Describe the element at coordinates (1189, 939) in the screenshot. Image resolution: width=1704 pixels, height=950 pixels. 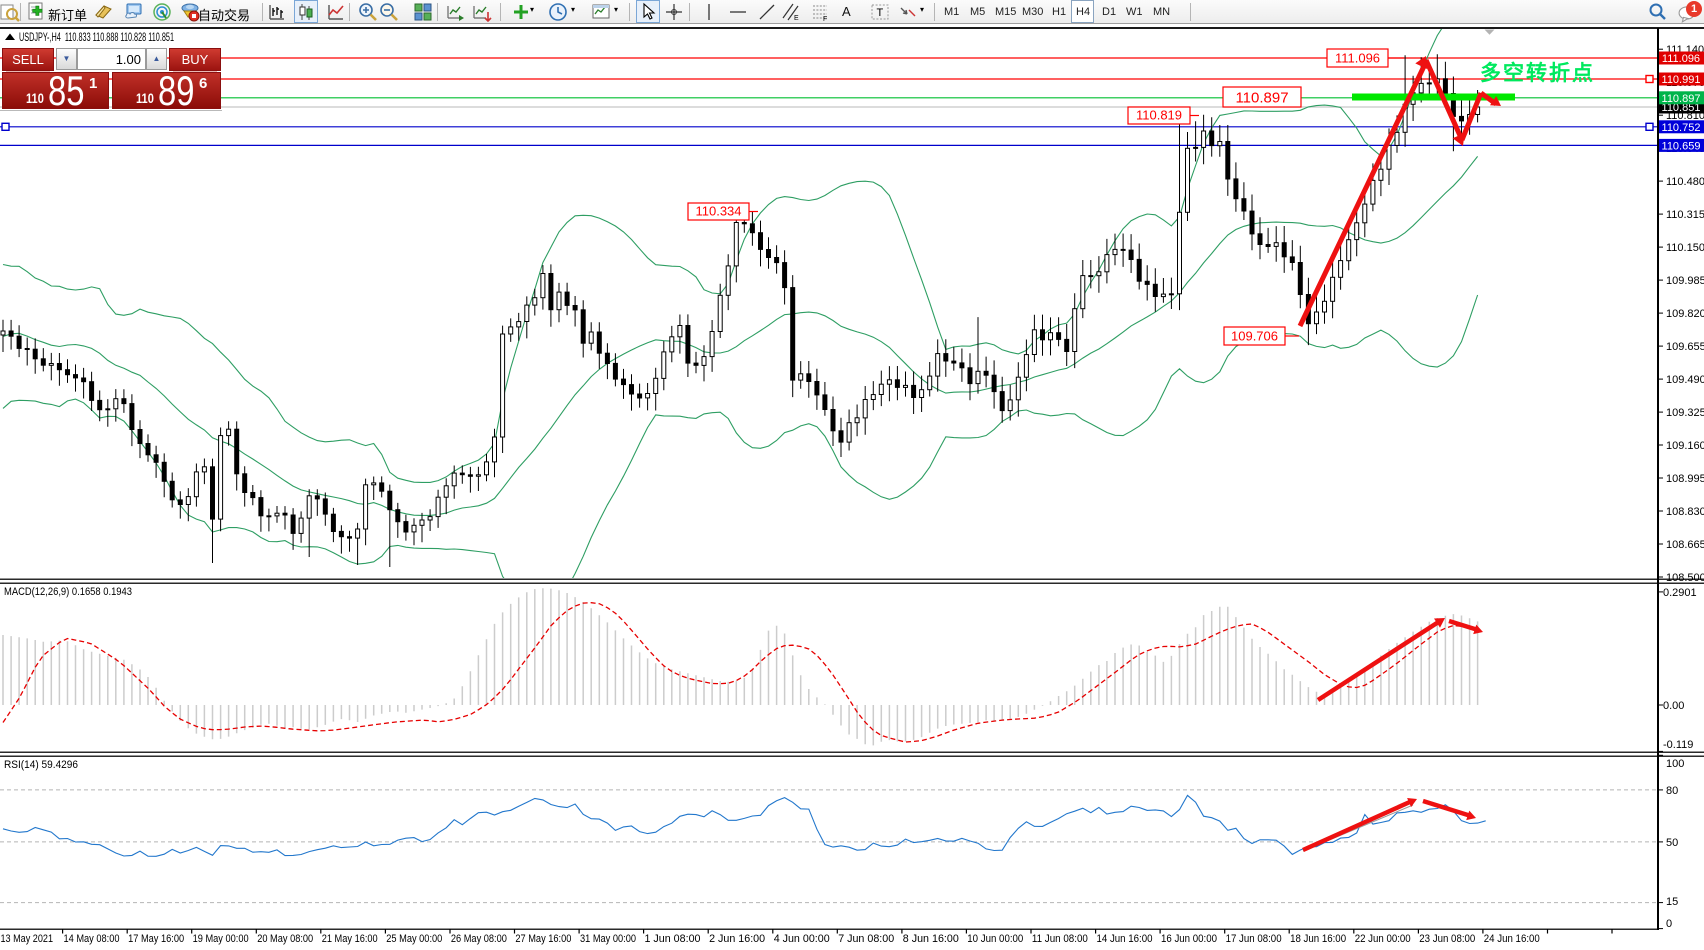
I see `svg-text: 16 Jun 00:00` at that location.